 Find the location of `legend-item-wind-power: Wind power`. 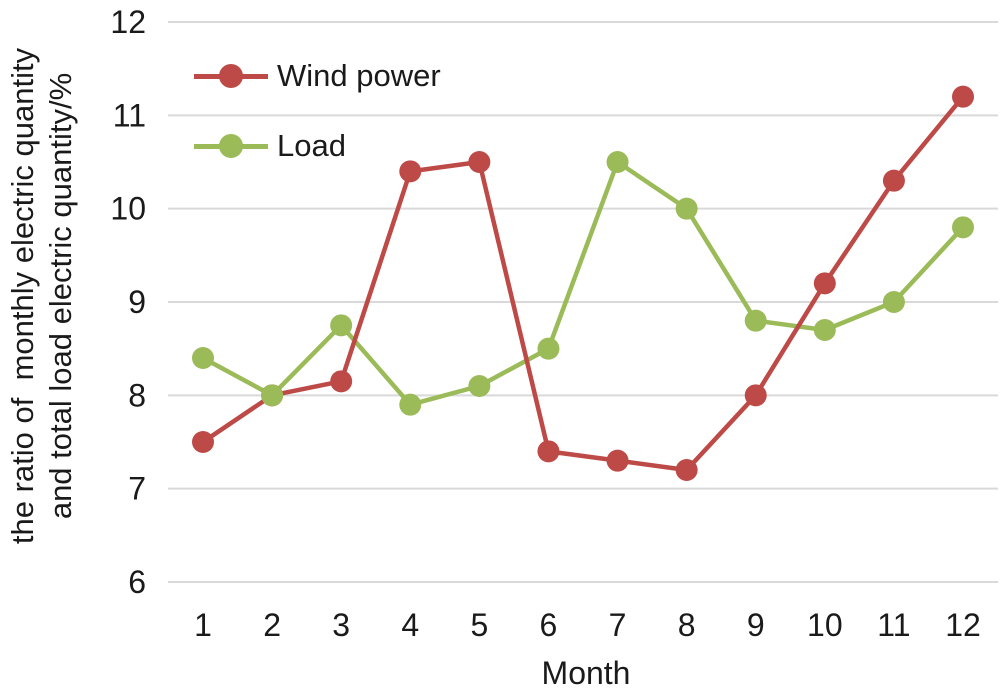

legend-item-wind-power: Wind power is located at coordinates (317, 76).